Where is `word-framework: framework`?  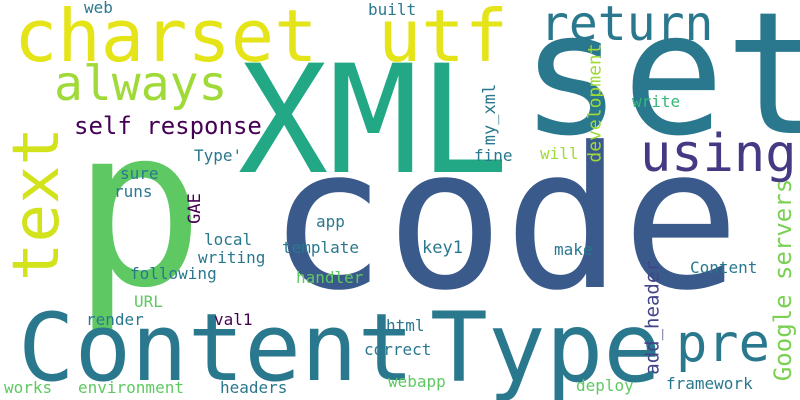
word-framework: framework is located at coordinates (709, 383).